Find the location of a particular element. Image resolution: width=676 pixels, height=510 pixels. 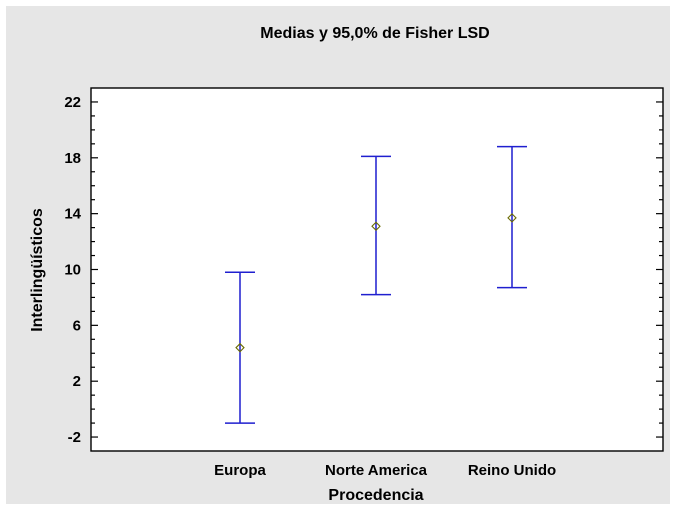

x-tick-label: Reino Unido is located at coordinates (512, 470).